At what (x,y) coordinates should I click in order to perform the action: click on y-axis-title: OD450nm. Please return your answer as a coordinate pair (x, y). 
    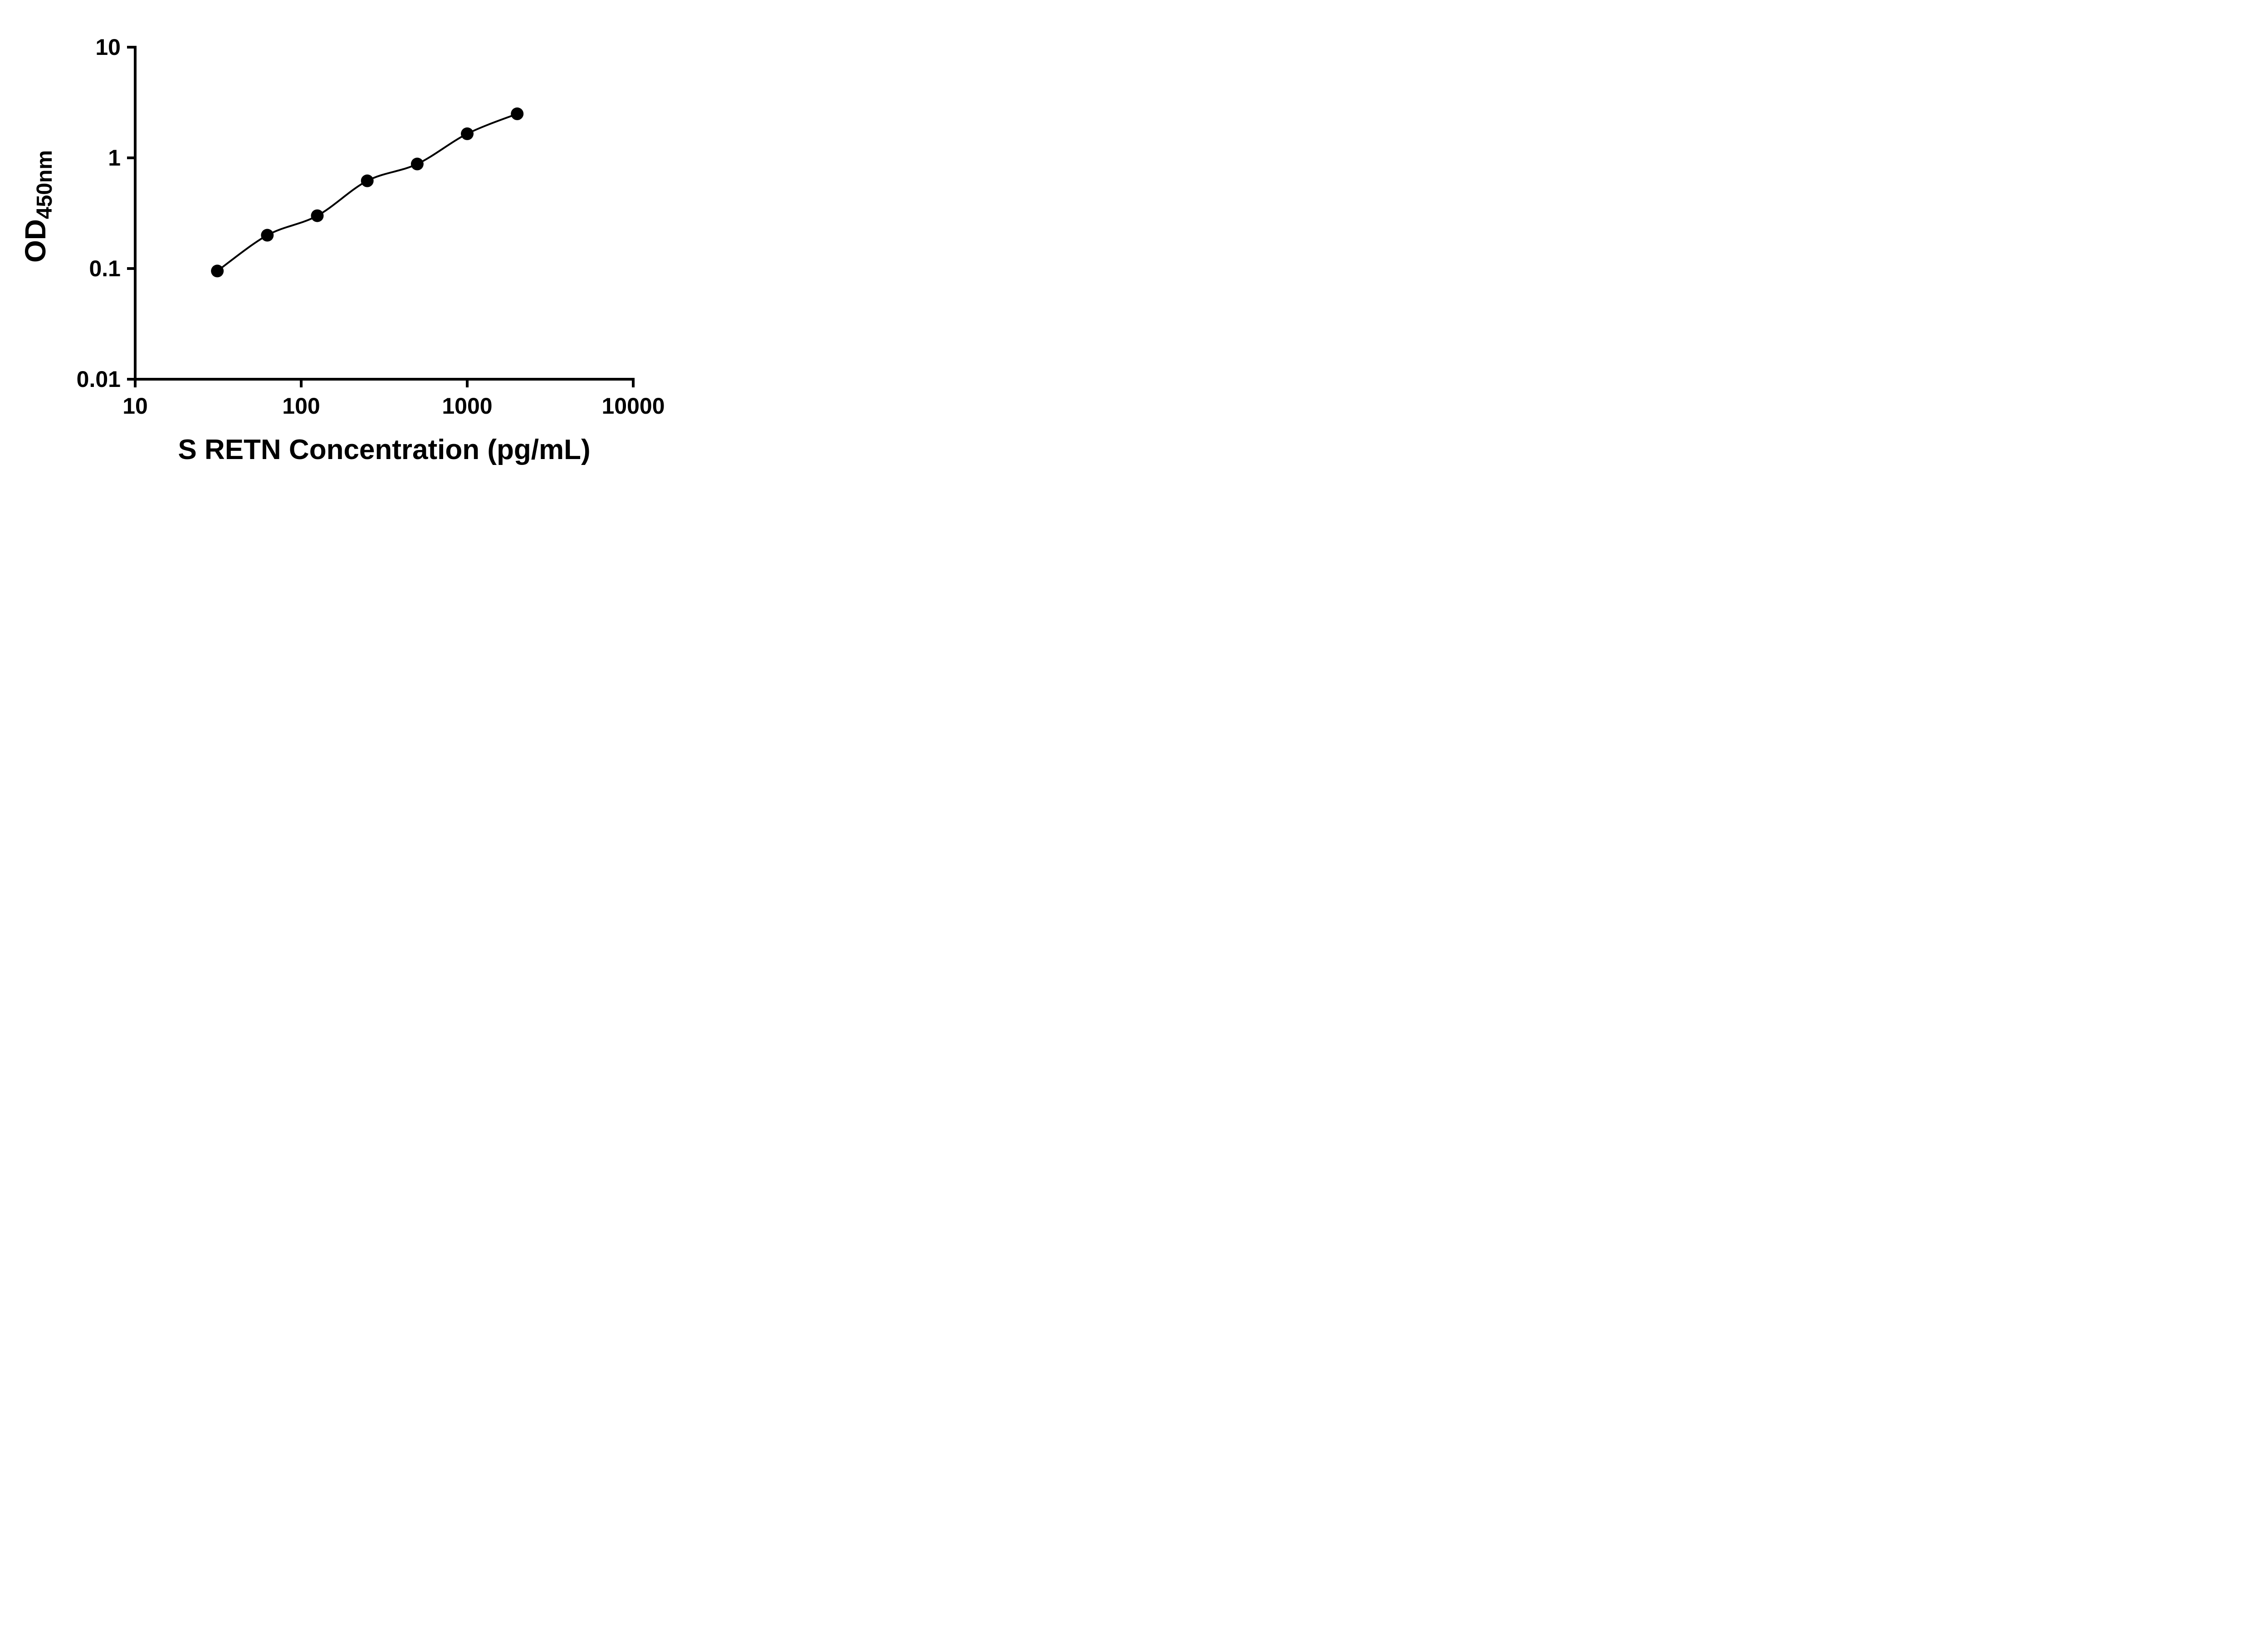
    Looking at the image, I should click on (38, 206).